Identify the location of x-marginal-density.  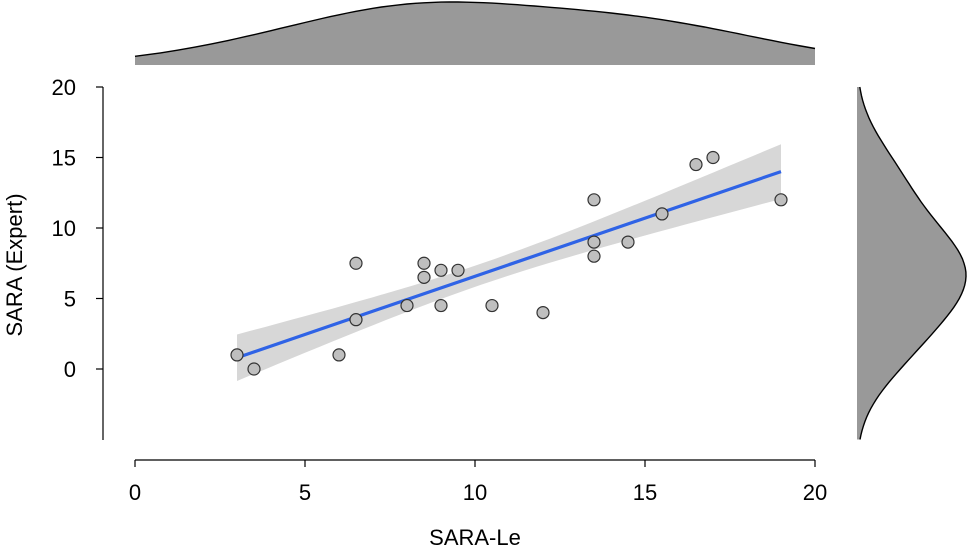
(475, 33).